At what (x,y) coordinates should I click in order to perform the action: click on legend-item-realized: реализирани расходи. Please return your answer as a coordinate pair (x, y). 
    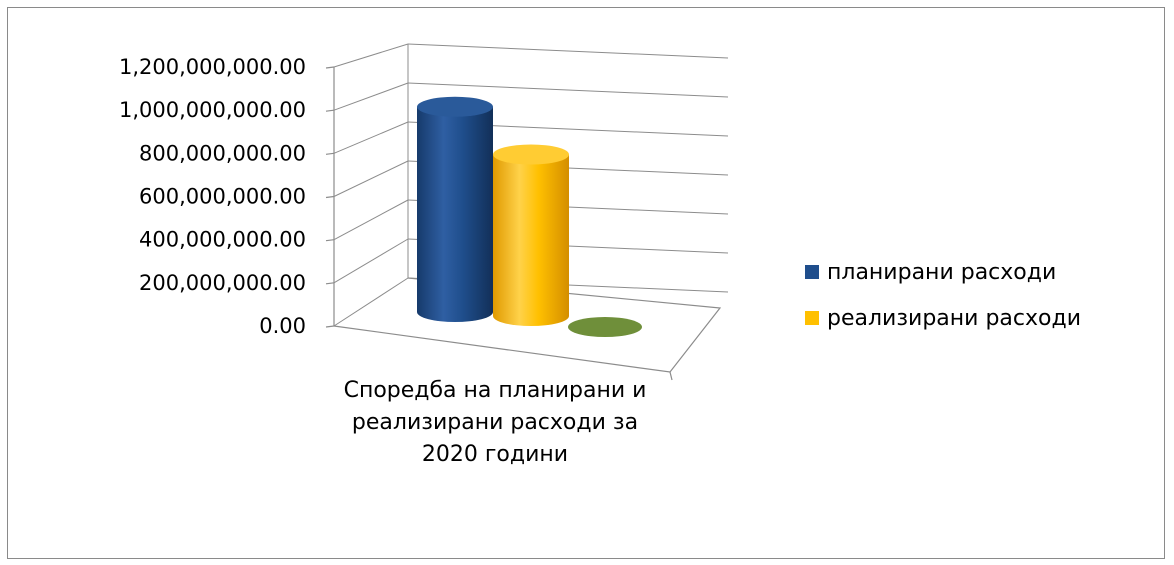
    Looking at the image, I should click on (943, 318).